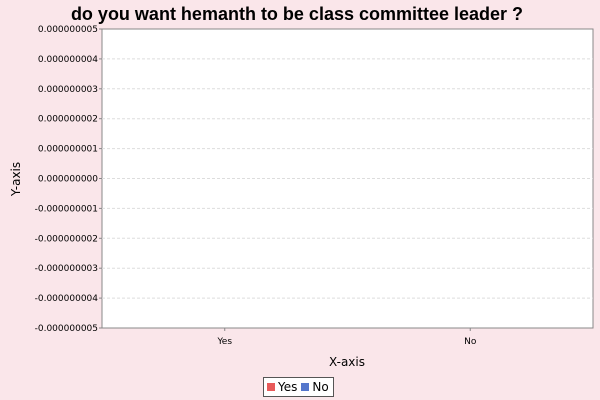 The height and width of the screenshot is (400, 600). What do you see at coordinates (68, 150) in the screenshot?
I see `y-tick-label: 0.000000001` at bounding box center [68, 150].